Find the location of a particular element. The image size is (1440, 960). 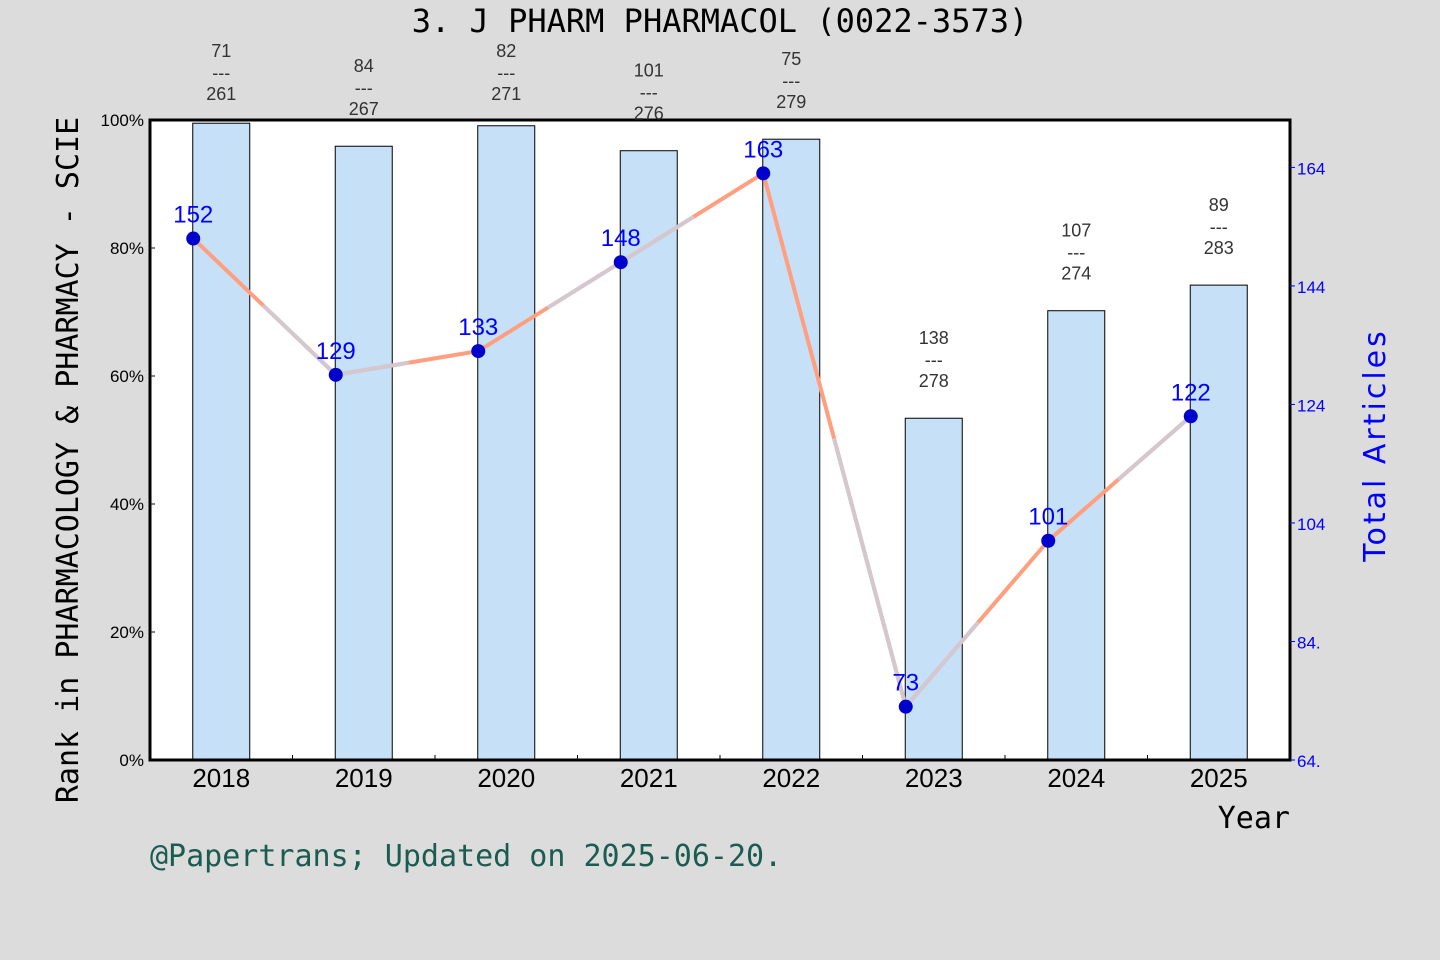

data-point-2018 is located at coordinates (193, 238).